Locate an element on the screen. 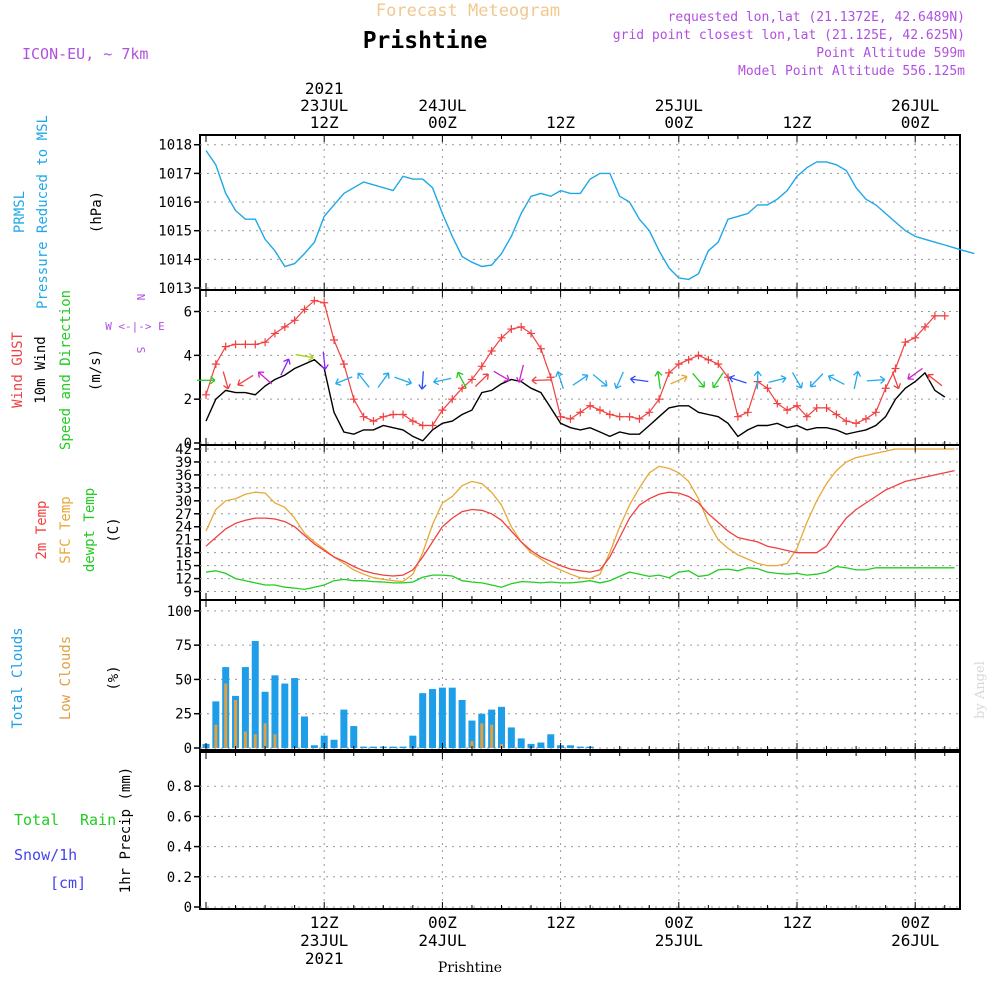  top-time-label: 2021 is located at coordinates (324, 88).